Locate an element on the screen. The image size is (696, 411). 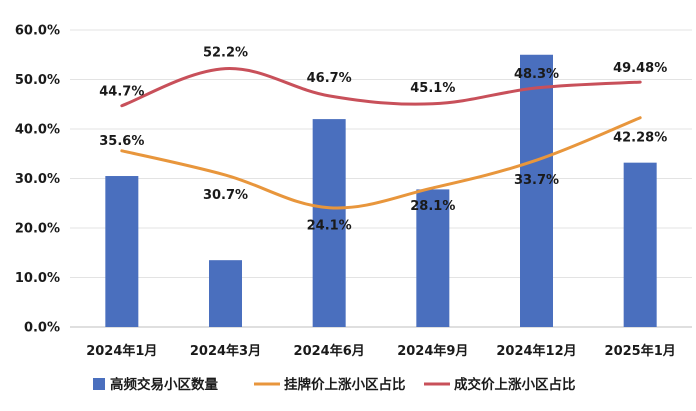
data-label: 35.6% is located at coordinates (121, 141).